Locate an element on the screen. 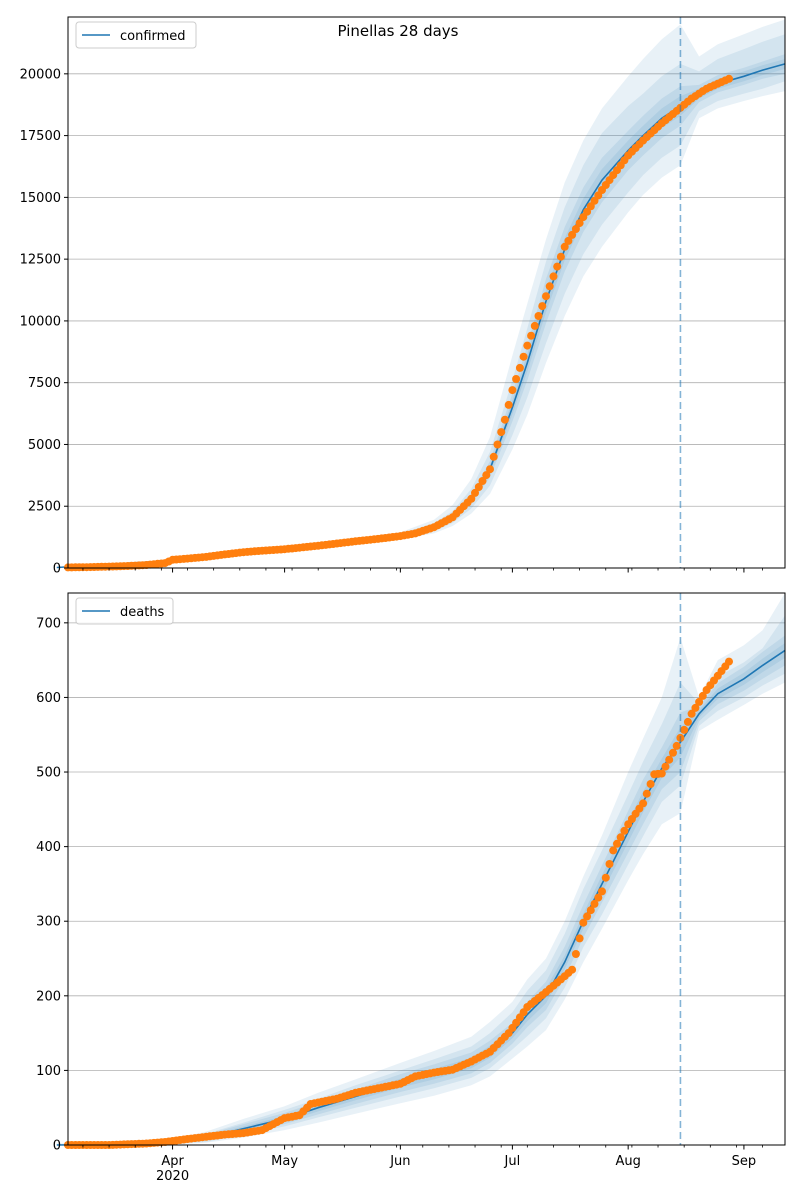 Image resolution: width=800 pixels, height=1200 pixels. bot-y-tick-label: 700 is located at coordinates (48, 623).